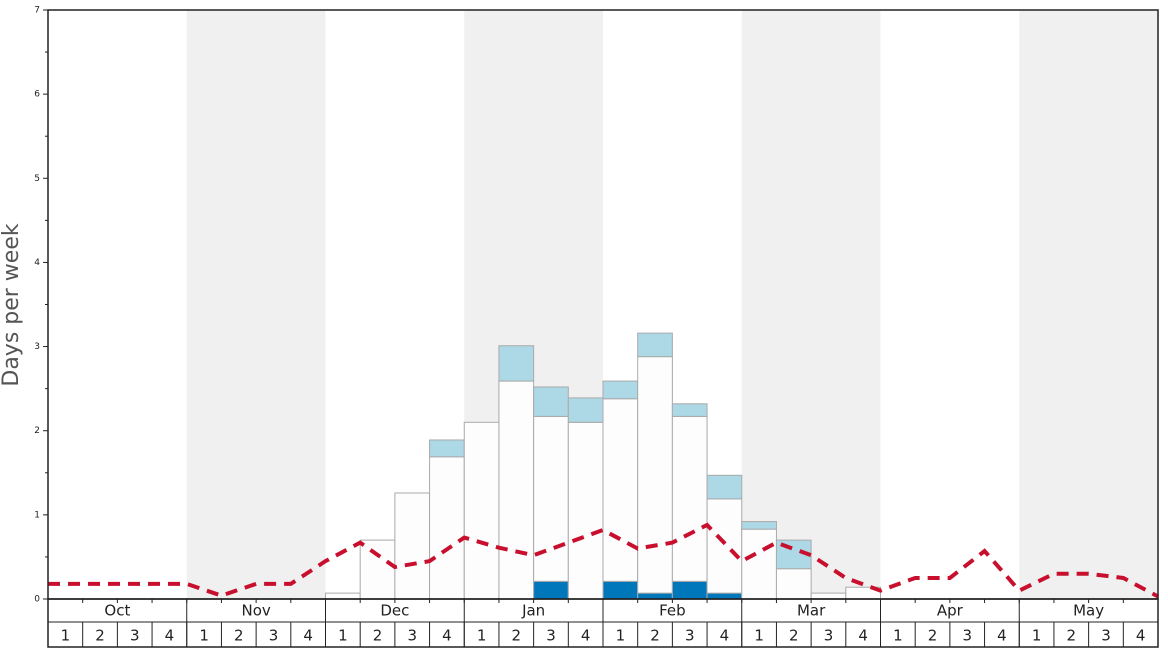  Describe the element at coordinates (533, 611) in the screenshot. I see `month-label: Jan` at that location.